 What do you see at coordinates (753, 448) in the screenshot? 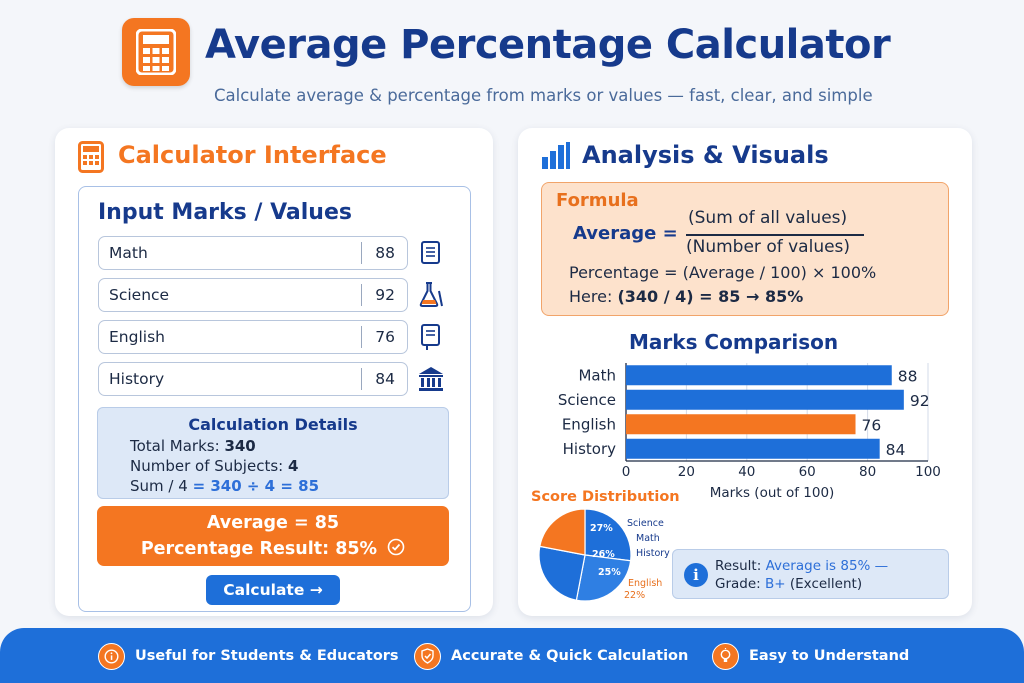
I see `bar-history` at bounding box center [753, 448].